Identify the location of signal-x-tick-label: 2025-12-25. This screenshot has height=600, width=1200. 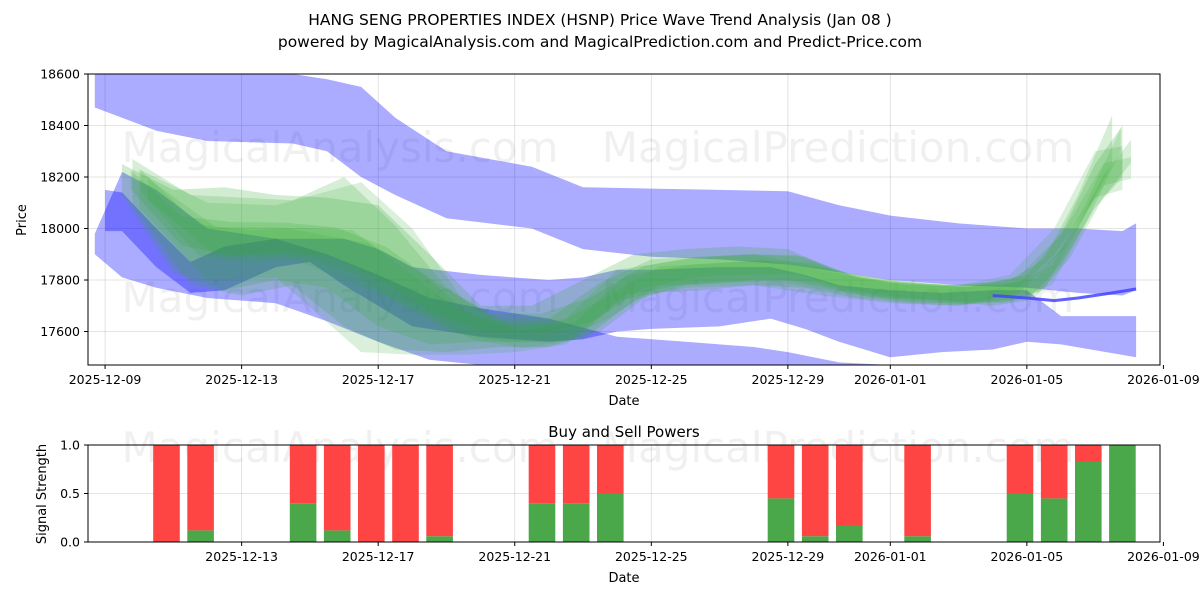
(651, 556).